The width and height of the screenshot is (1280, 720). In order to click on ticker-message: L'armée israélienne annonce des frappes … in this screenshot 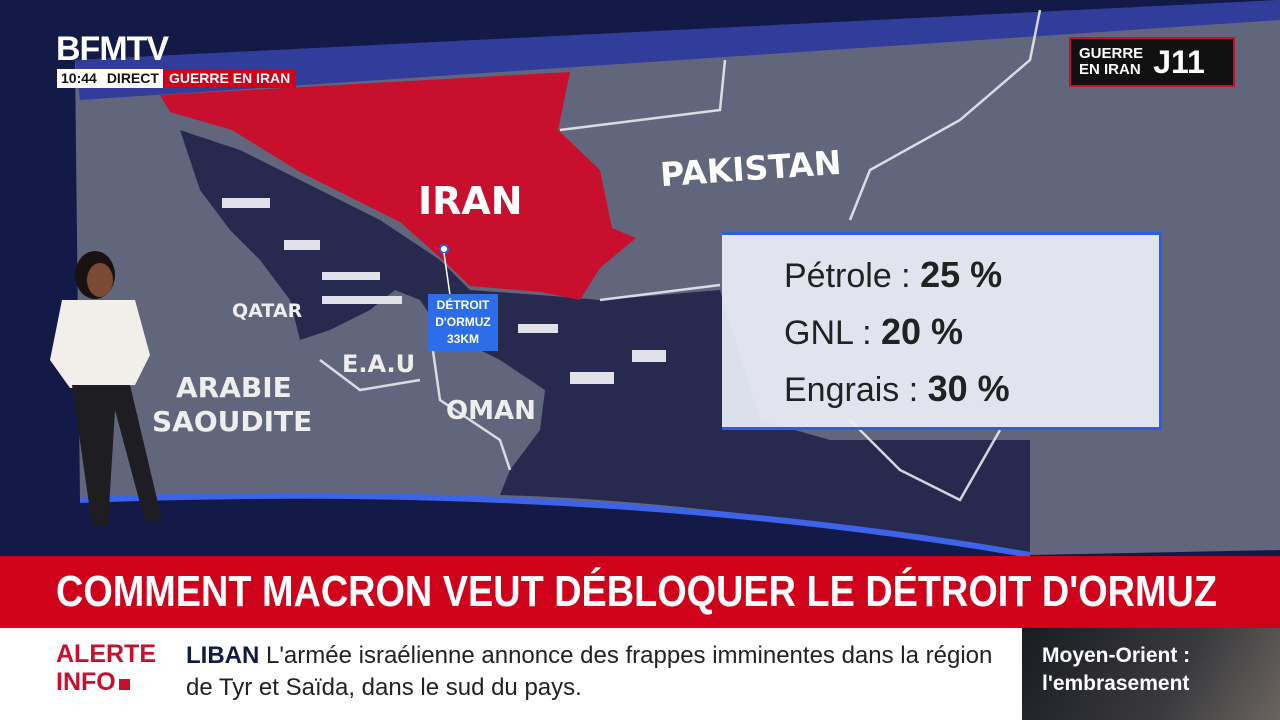, I will do `click(589, 671)`.